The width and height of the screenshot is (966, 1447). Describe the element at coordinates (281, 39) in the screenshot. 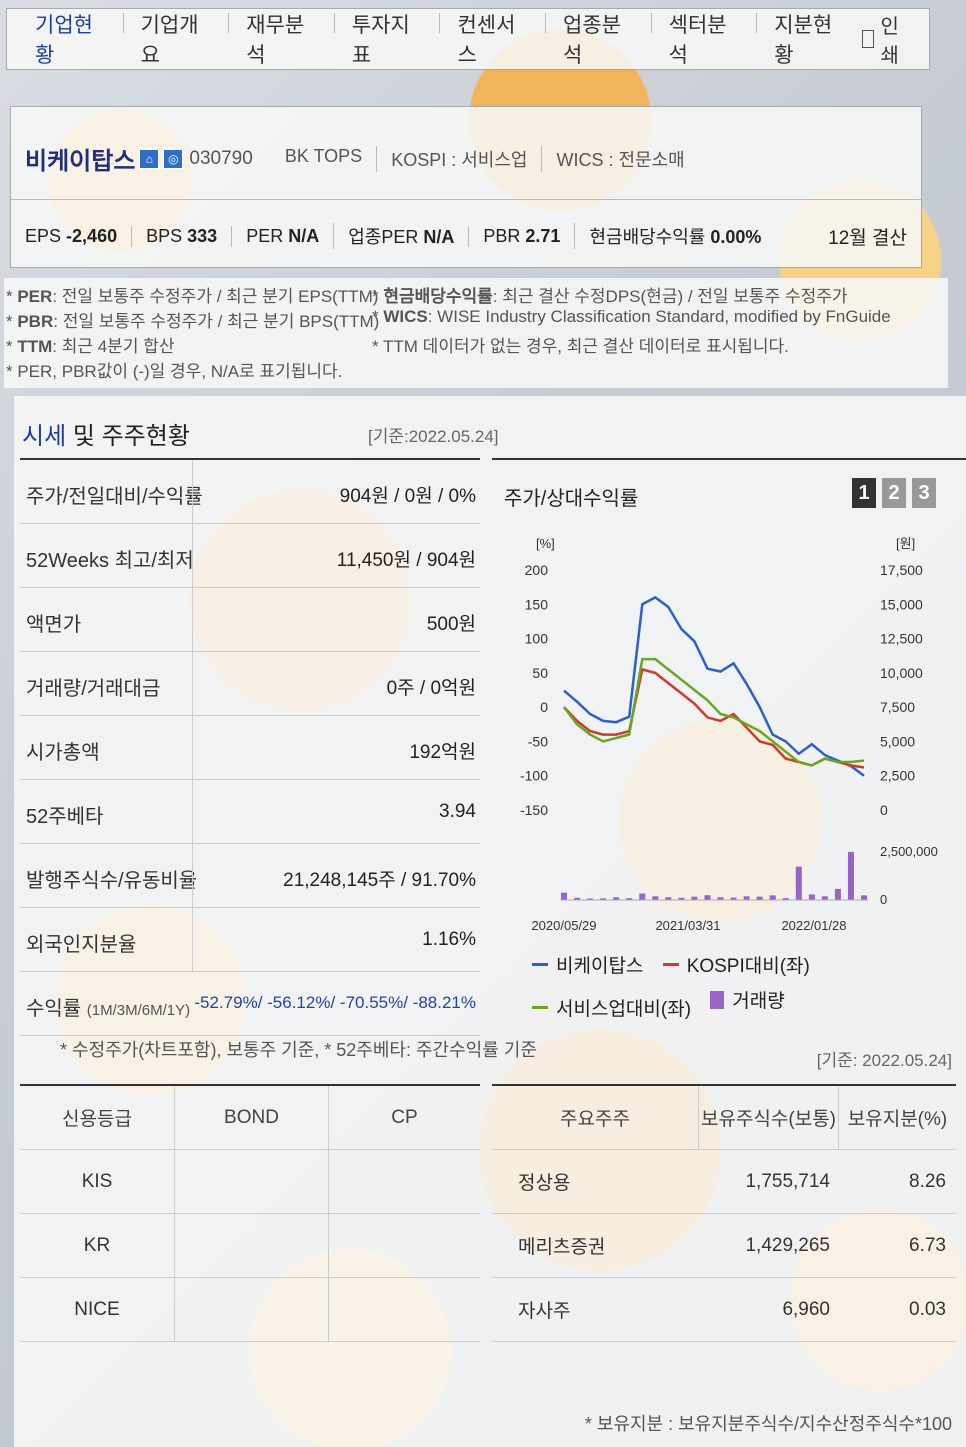

I see `tab-financial-analysis: 재무분석` at that location.